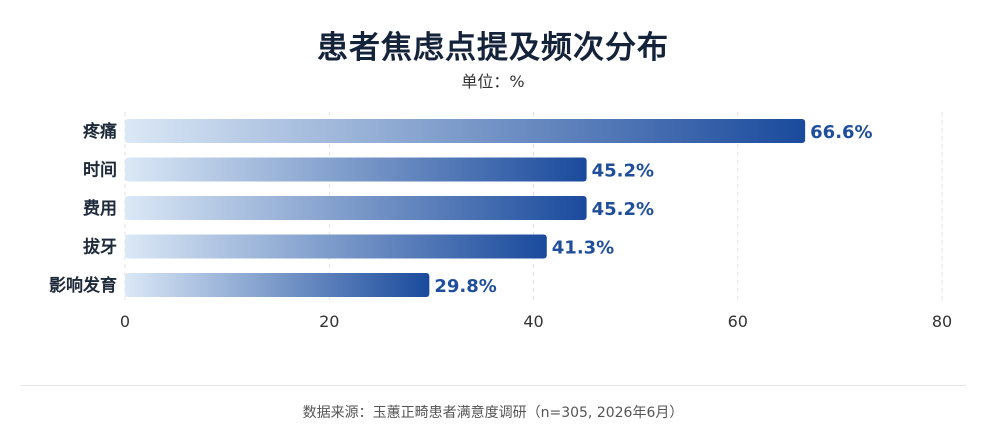  What do you see at coordinates (100, 131) in the screenshot?
I see `category-label: 疼痛` at bounding box center [100, 131].